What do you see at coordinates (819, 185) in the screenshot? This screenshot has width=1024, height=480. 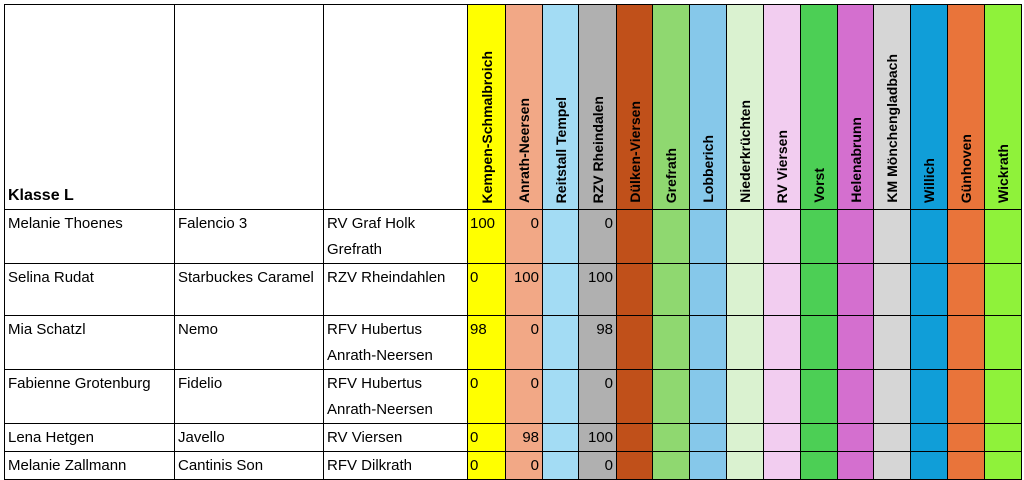 I see `venue-name: Vorst` at bounding box center [819, 185].